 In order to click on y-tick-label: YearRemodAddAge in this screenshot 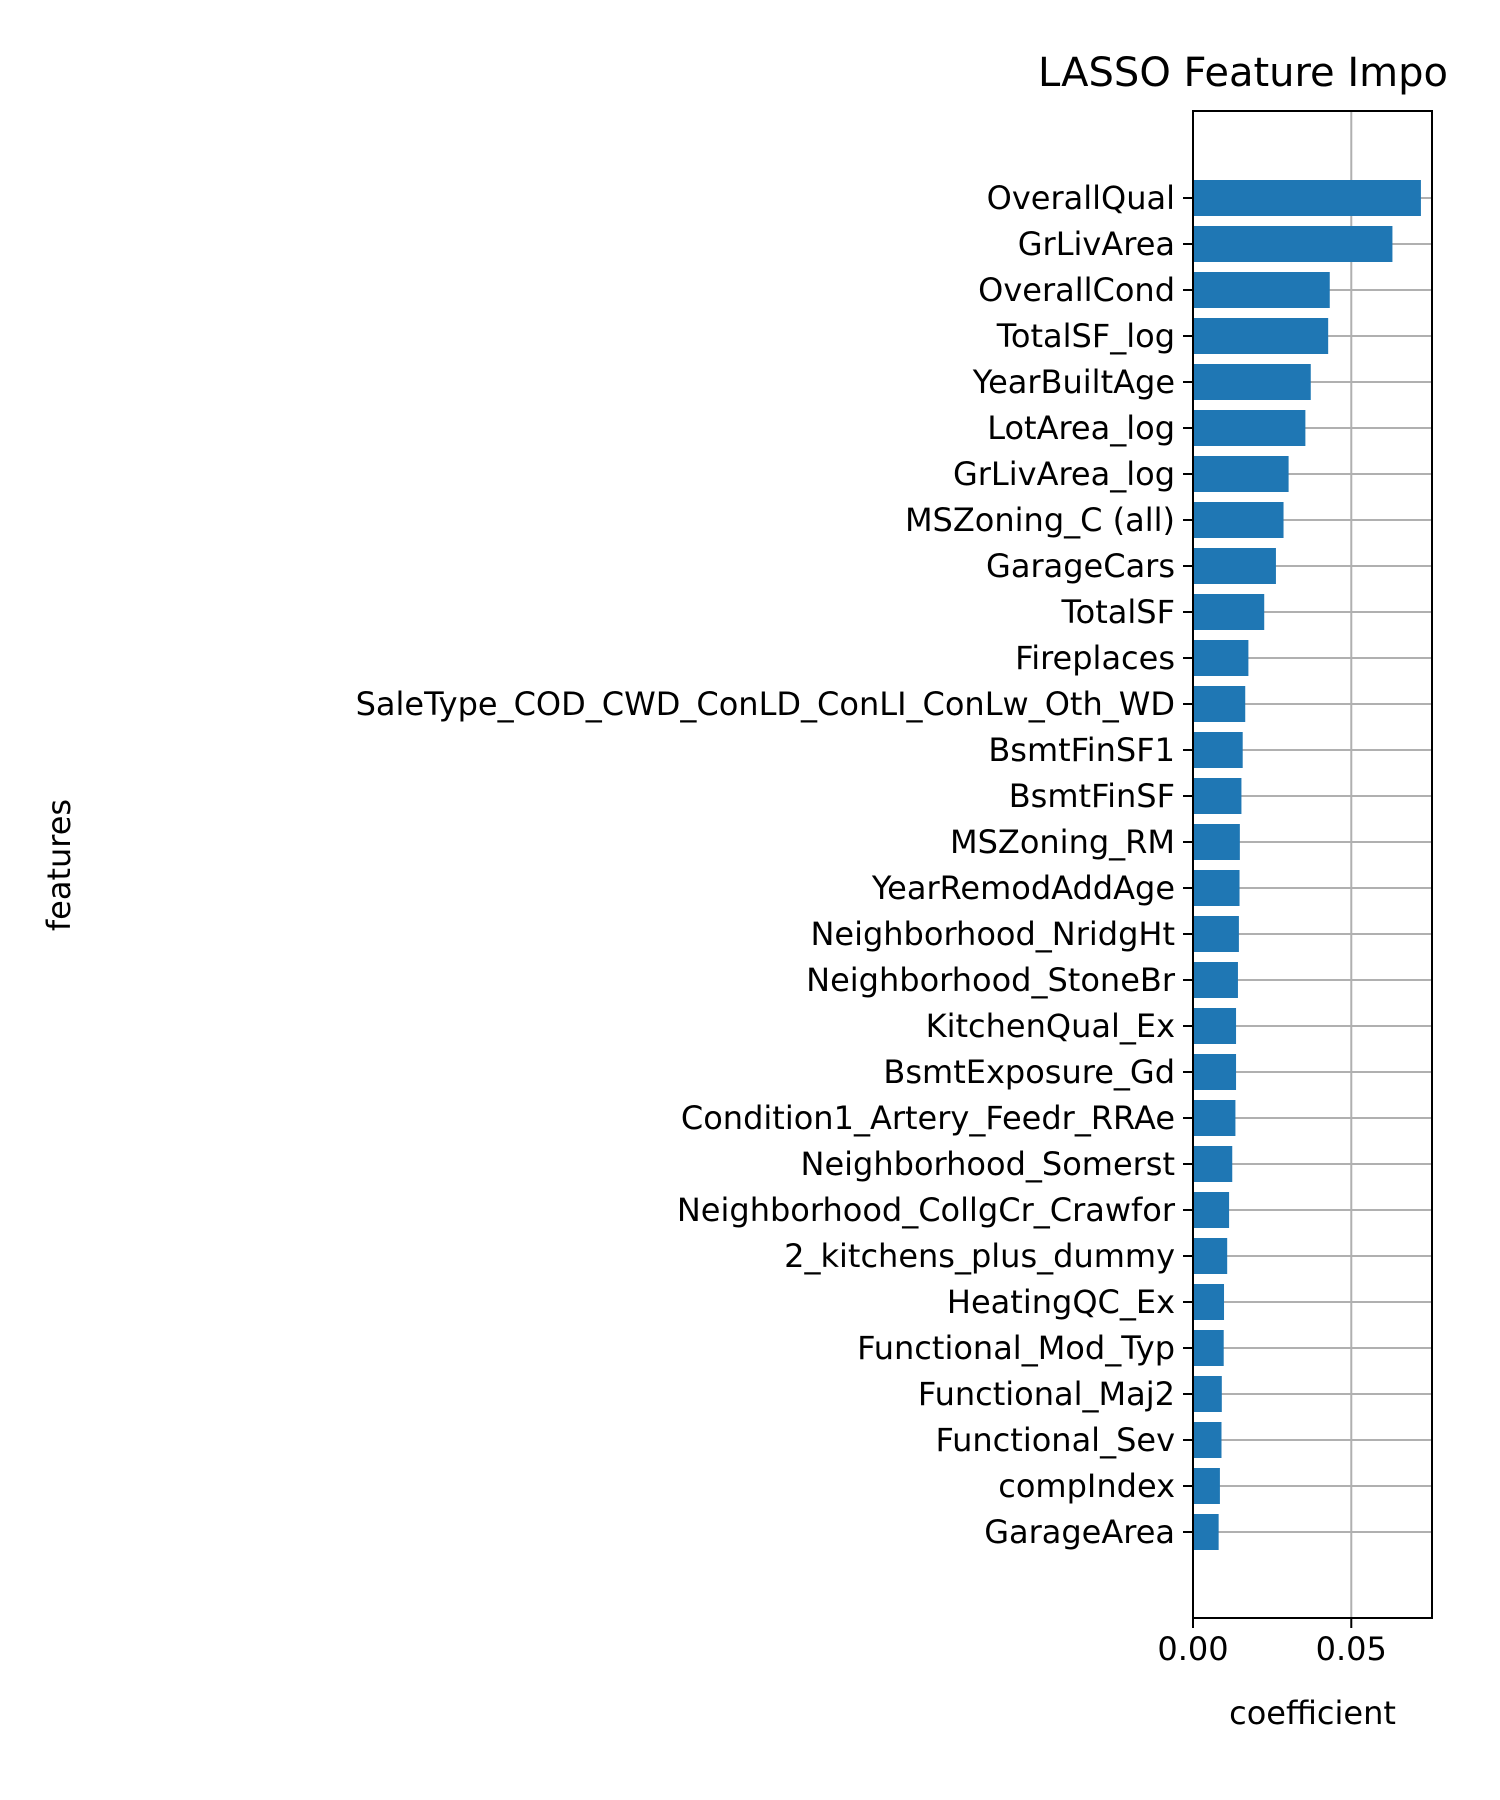, I will do `click(1023, 888)`.